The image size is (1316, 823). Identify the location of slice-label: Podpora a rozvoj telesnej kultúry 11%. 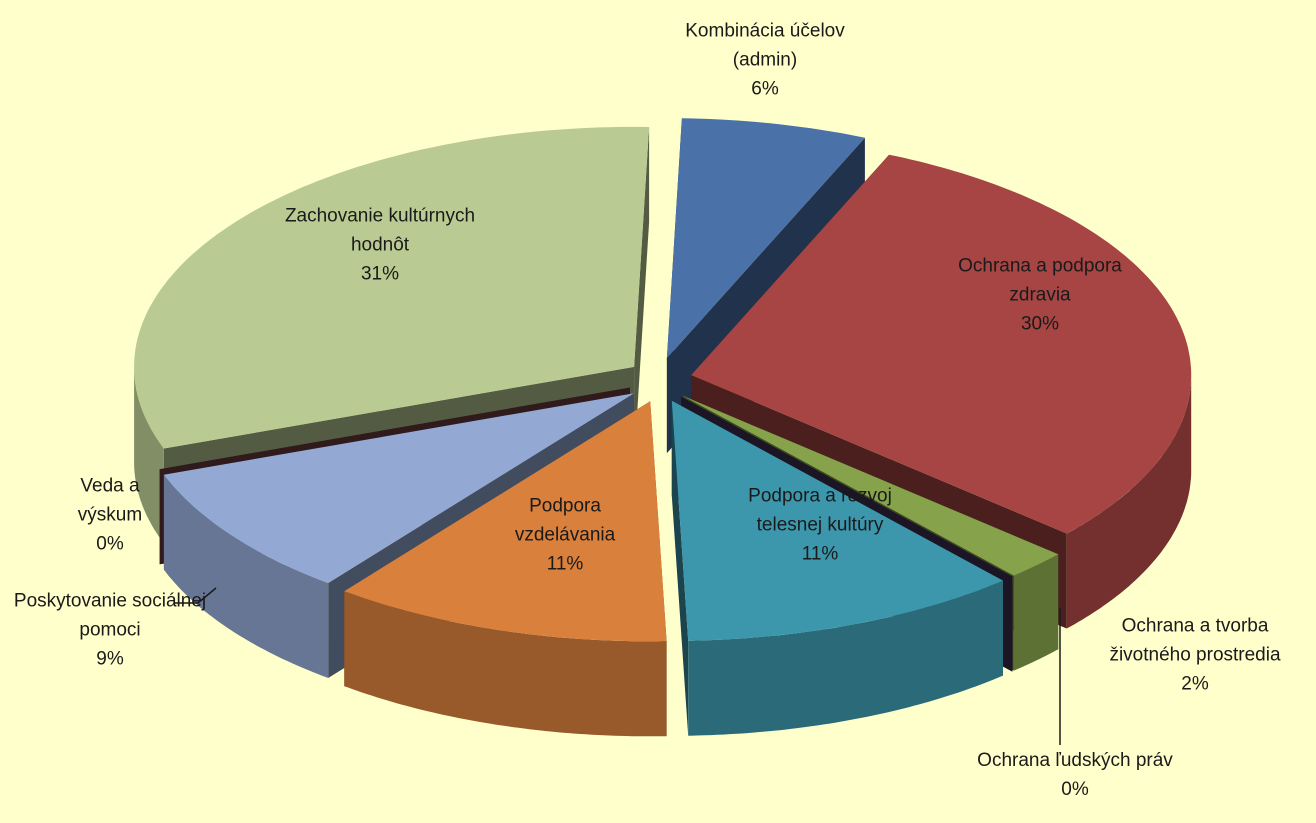
(820, 525).